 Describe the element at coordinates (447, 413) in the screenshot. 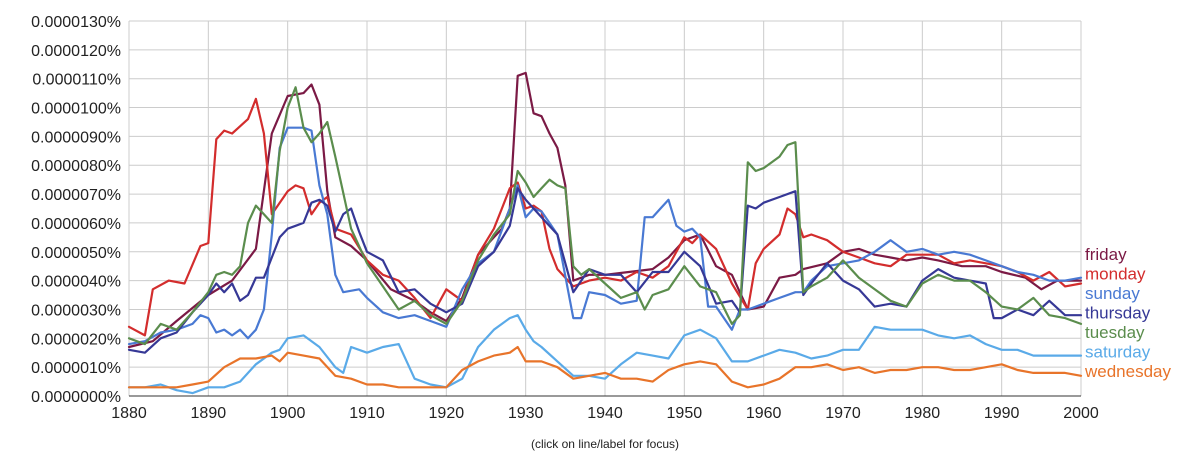

I see `x-tick-label: 1920` at that location.